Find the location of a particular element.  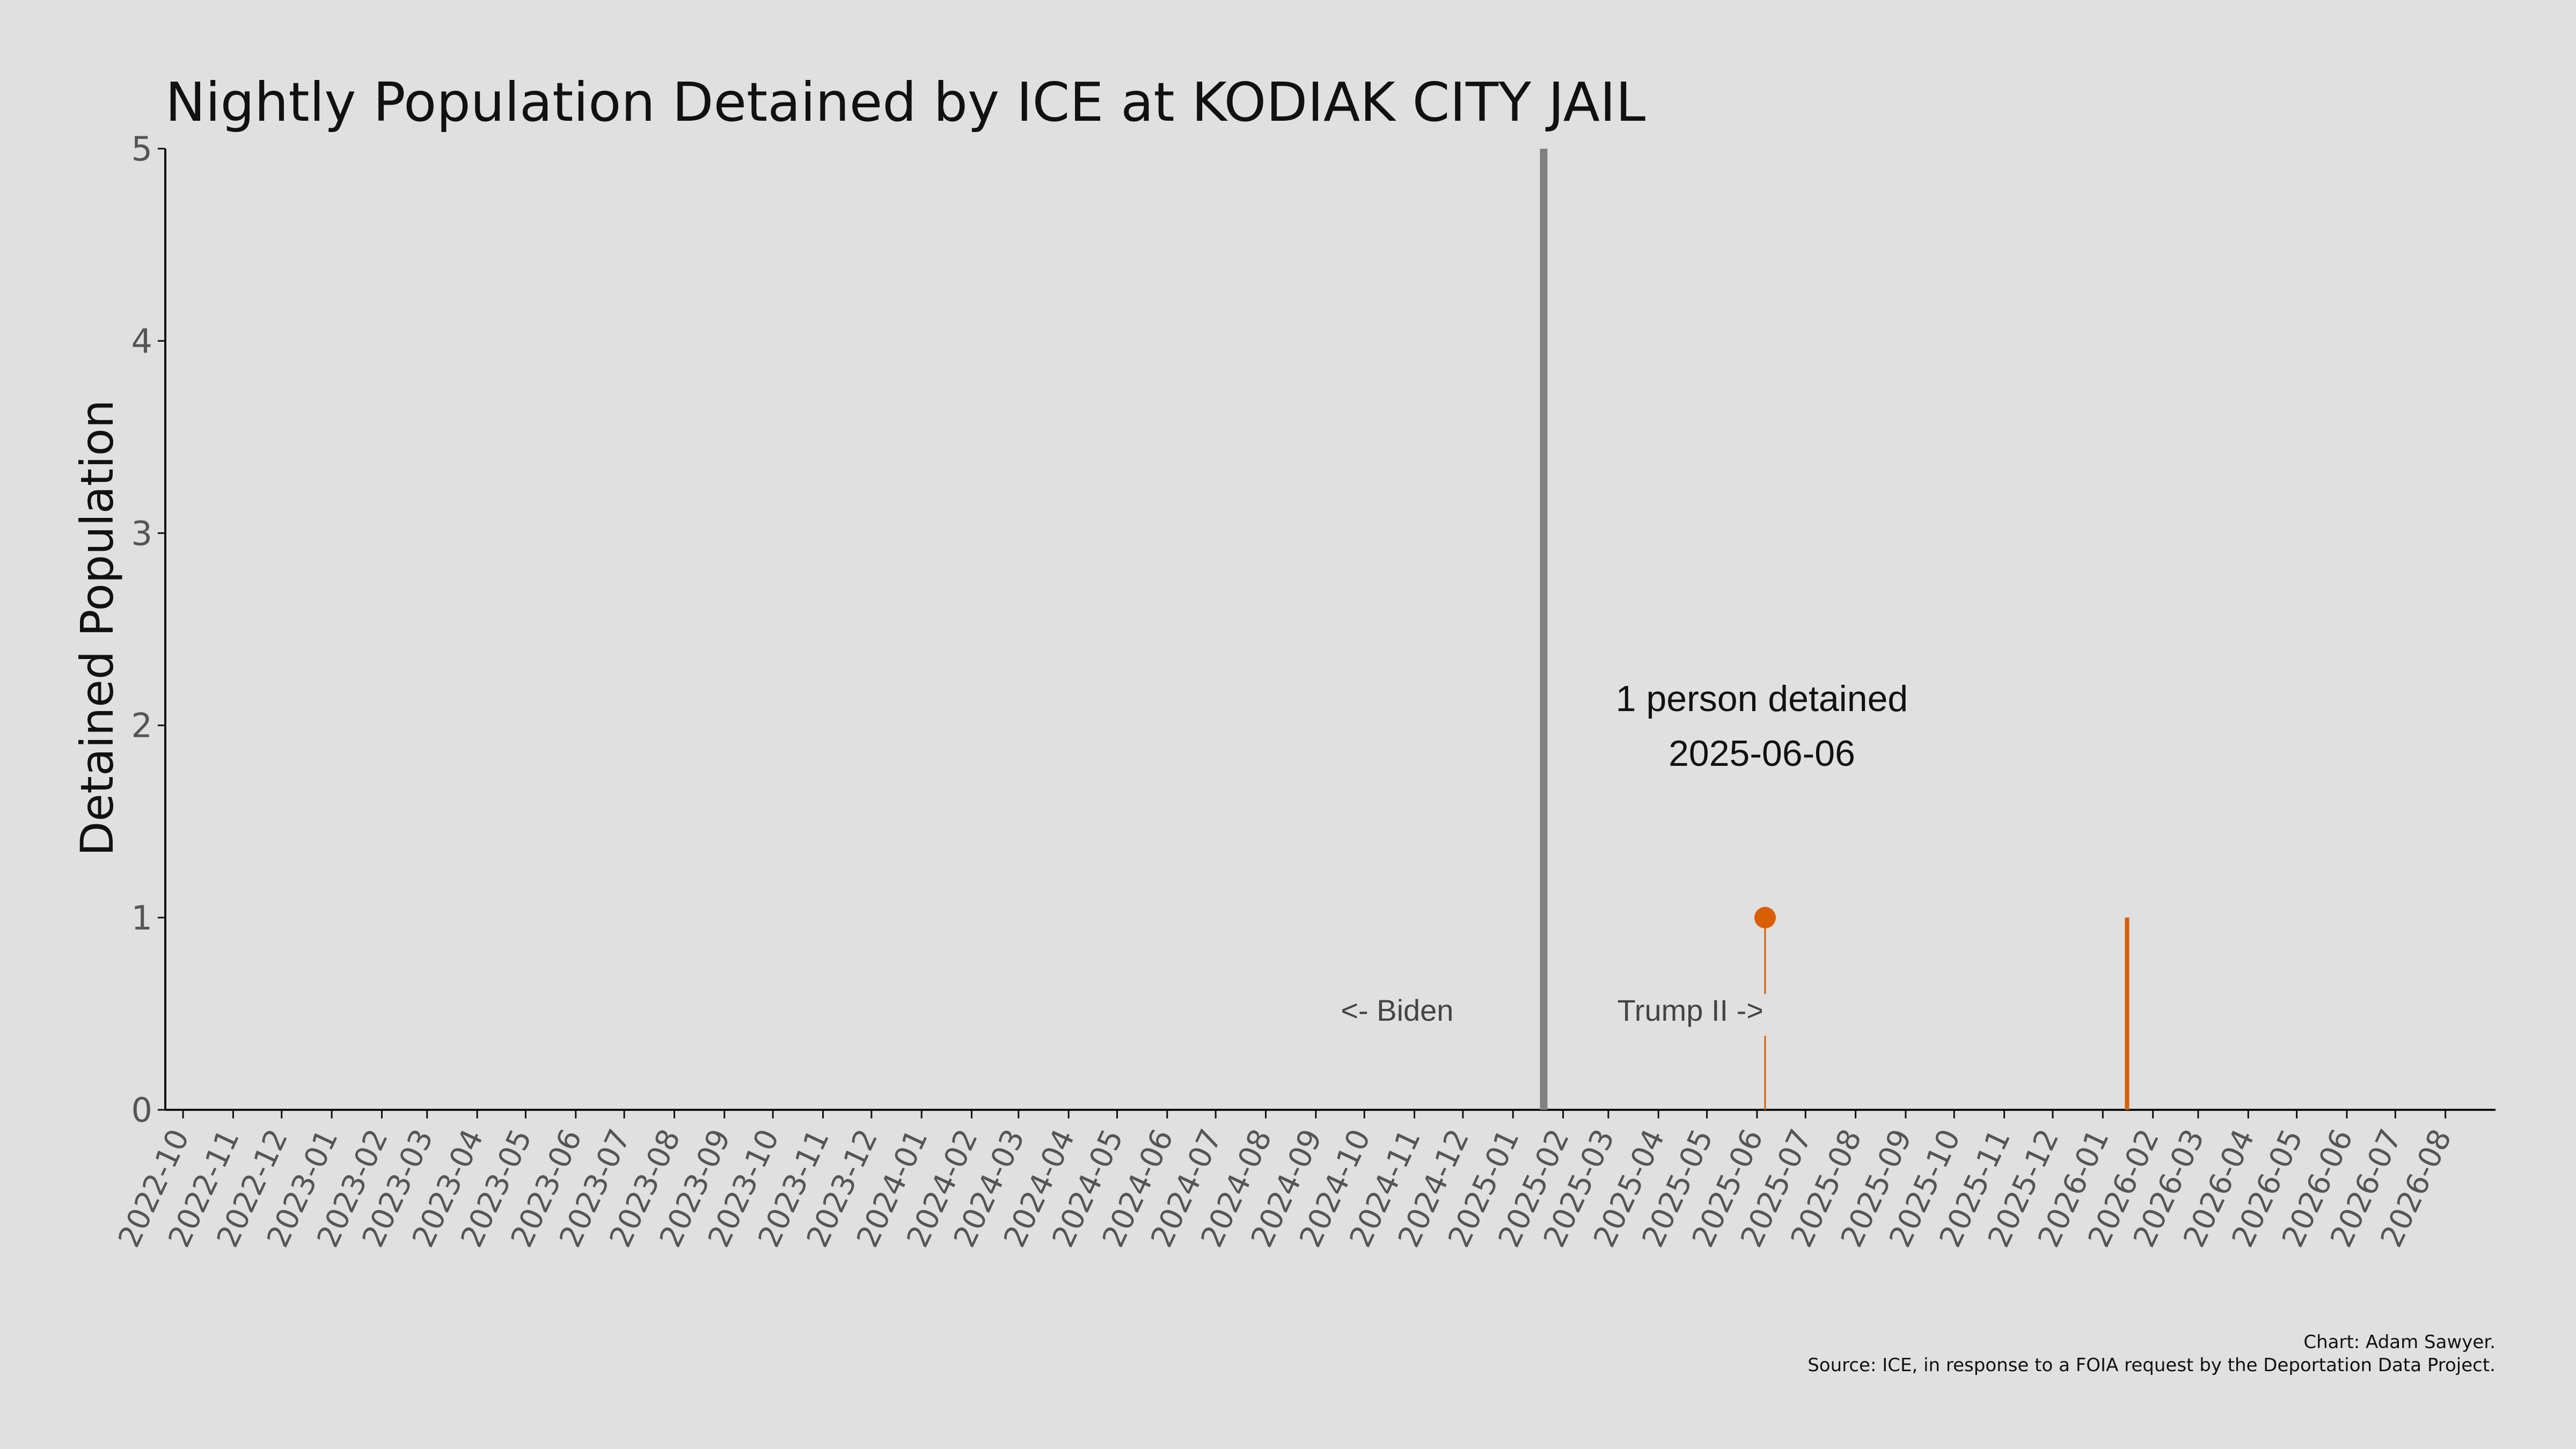

y-tick-label: 4 is located at coordinates (141, 341).